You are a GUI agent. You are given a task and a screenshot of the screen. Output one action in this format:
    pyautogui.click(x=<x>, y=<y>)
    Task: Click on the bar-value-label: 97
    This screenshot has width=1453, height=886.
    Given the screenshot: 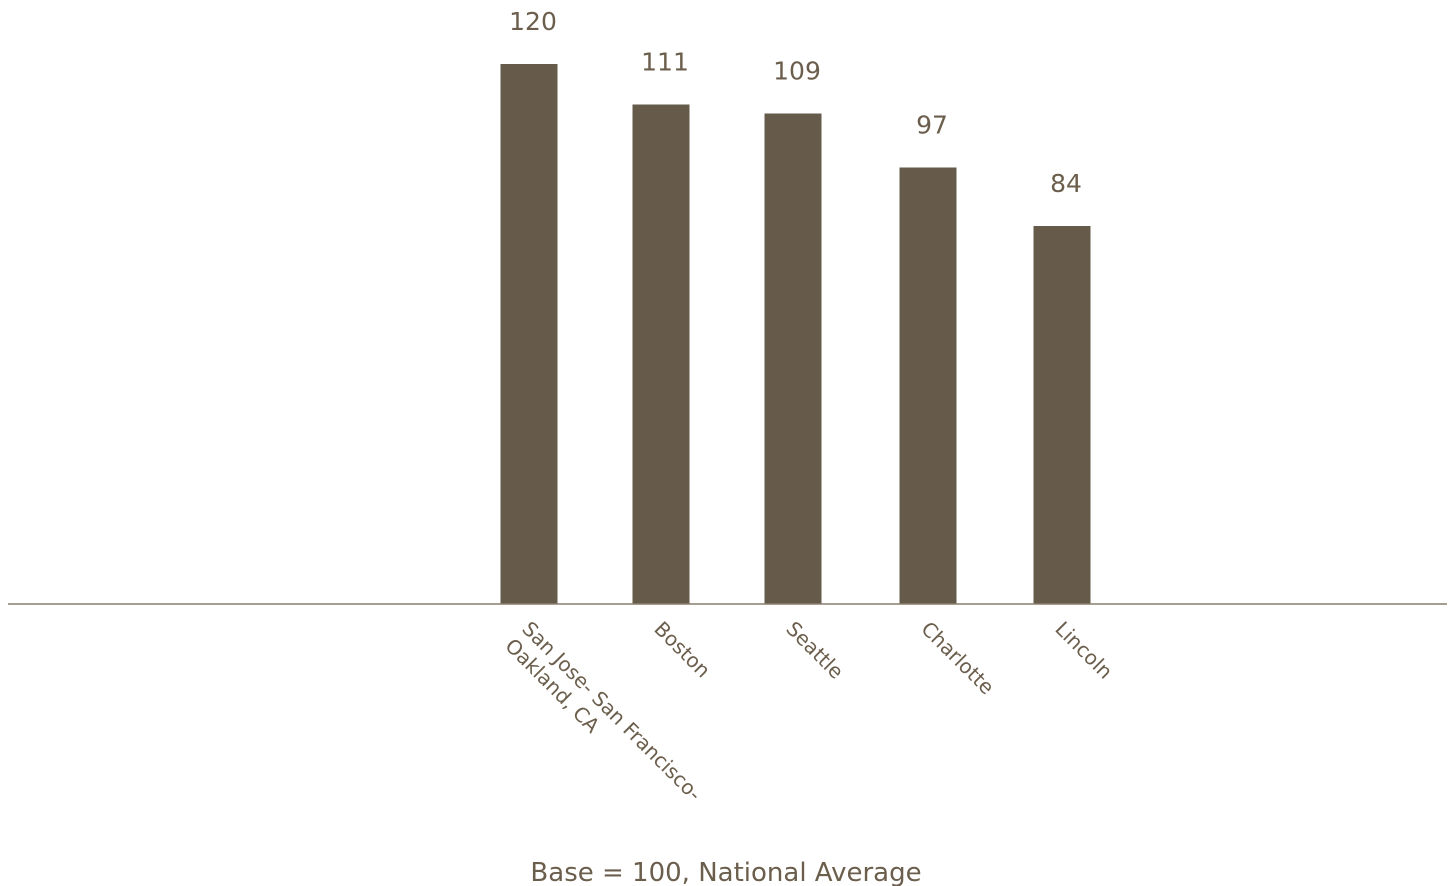 What is the action you would take?
    pyautogui.click(x=932, y=125)
    